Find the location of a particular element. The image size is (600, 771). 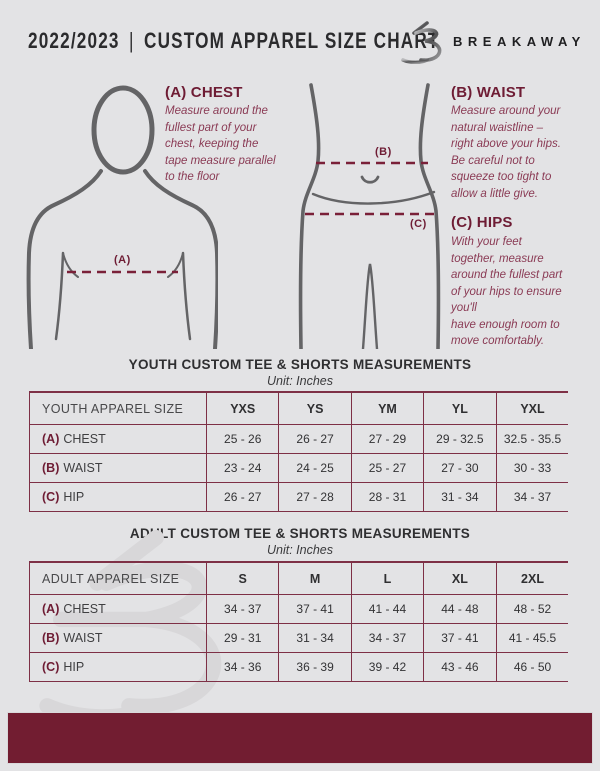

size-value-cell: 27 - 28 is located at coordinates (315, 497).